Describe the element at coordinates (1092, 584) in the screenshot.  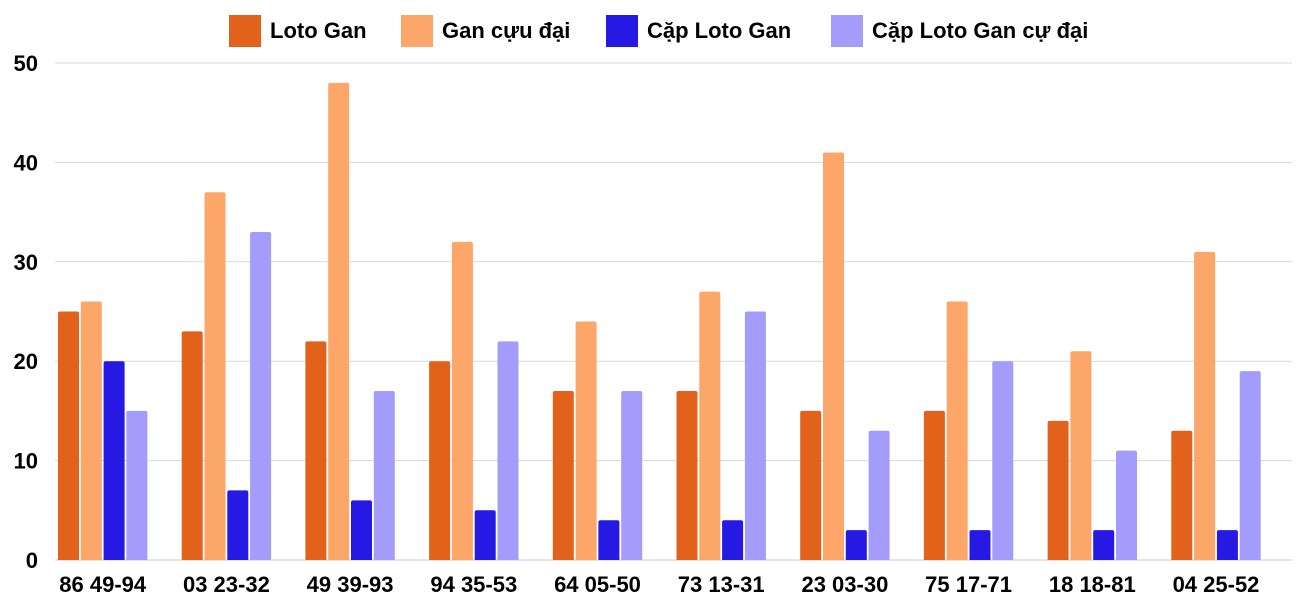
I see `x-tick-label: 18 18-81` at that location.